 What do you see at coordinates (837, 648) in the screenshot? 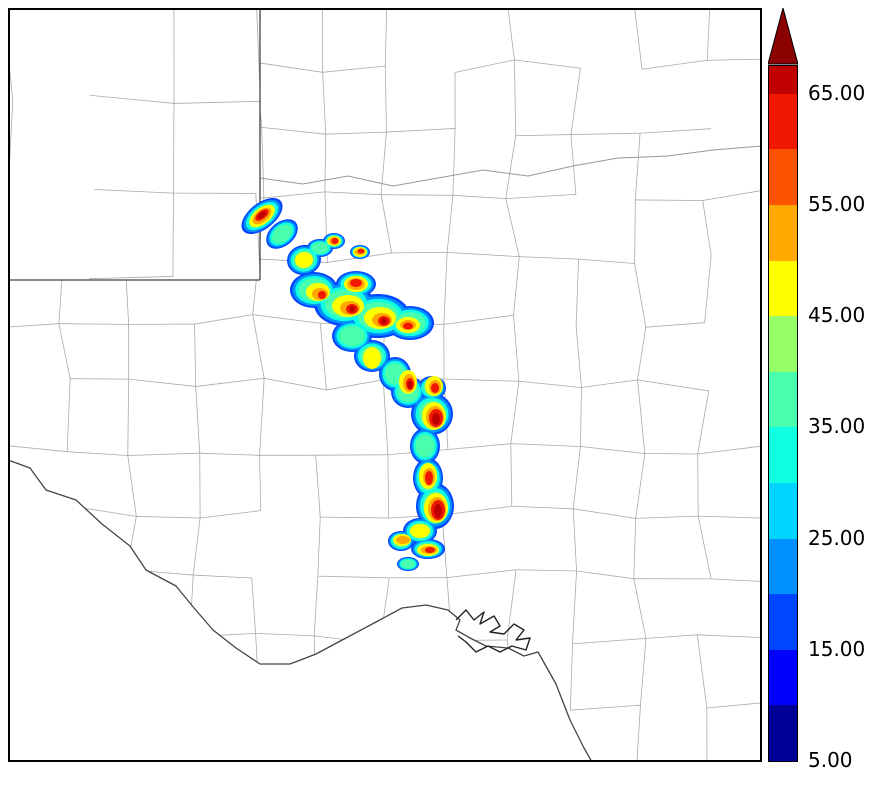
I see `colorbar-tick-label: 15.00` at bounding box center [837, 648].